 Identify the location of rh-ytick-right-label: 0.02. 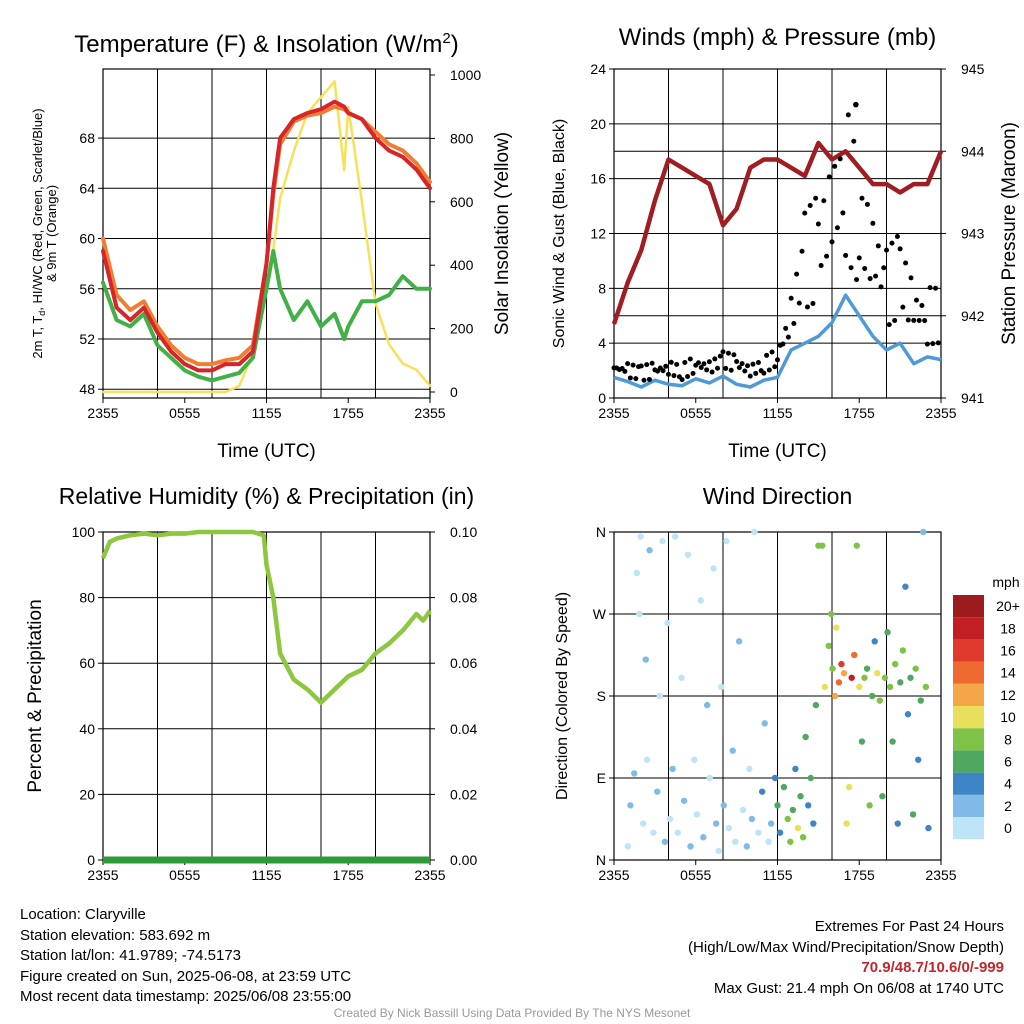
(463, 794).